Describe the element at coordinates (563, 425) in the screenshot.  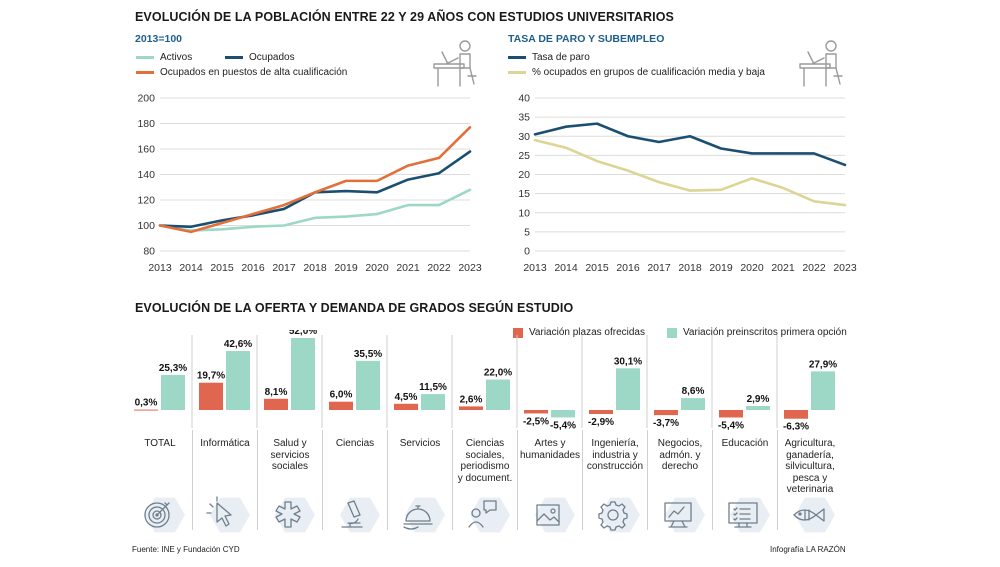
I see `bar-applicants-label: -5,4%` at that location.